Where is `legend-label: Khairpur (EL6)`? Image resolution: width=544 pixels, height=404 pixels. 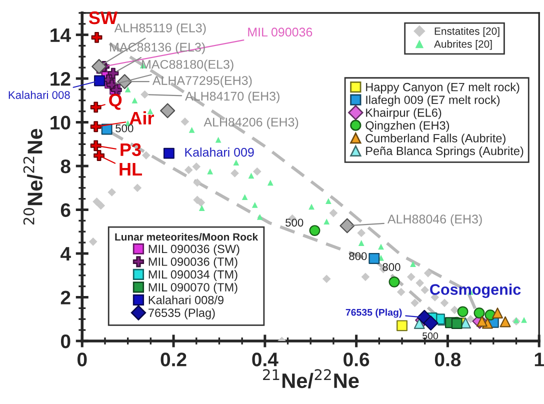
legend-label: Khairpur (EL6) is located at coordinates (404, 114).